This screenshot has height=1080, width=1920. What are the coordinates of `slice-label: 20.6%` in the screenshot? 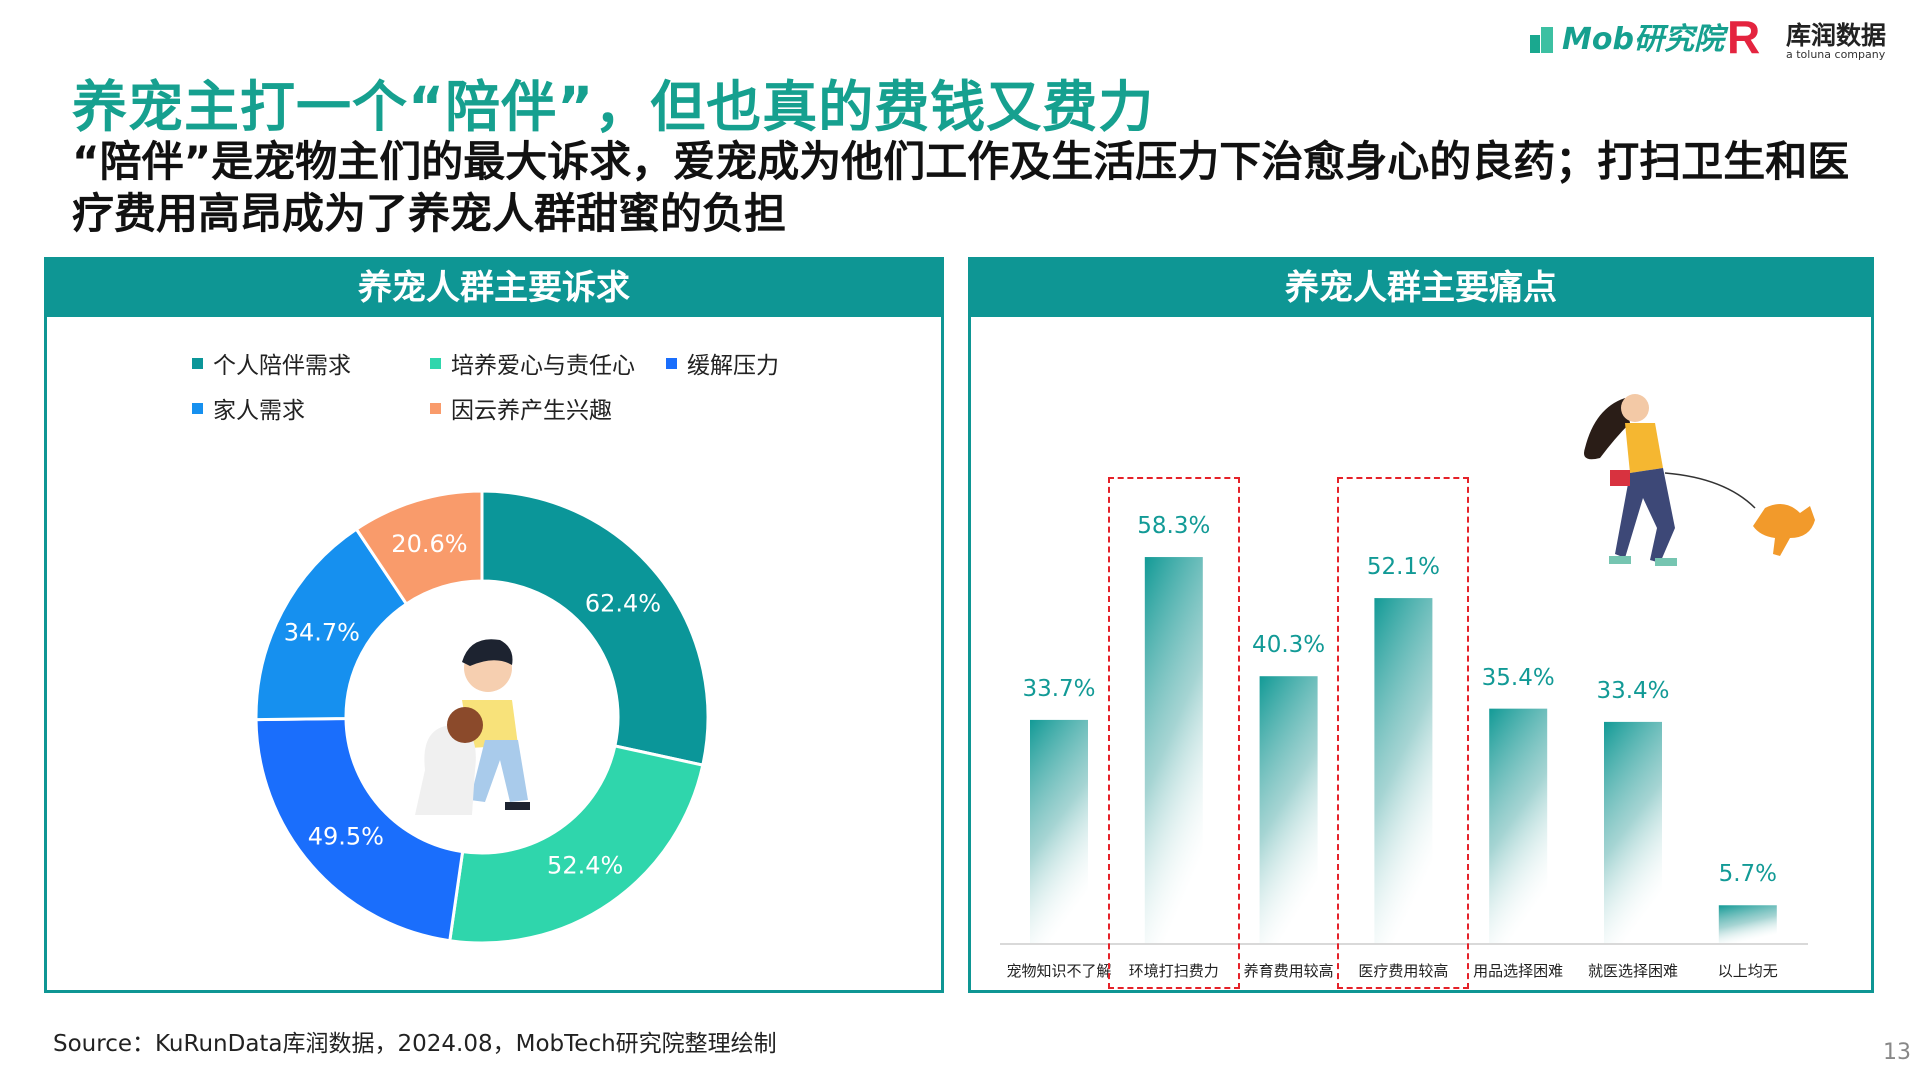 It's located at (429, 544).